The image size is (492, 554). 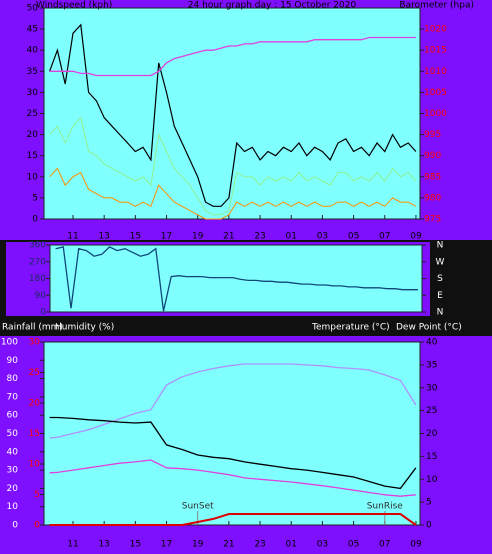 What do you see at coordinates (35, 343) in the screenshot?
I see `y3-tick-label: 30` at bounding box center [35, 343].